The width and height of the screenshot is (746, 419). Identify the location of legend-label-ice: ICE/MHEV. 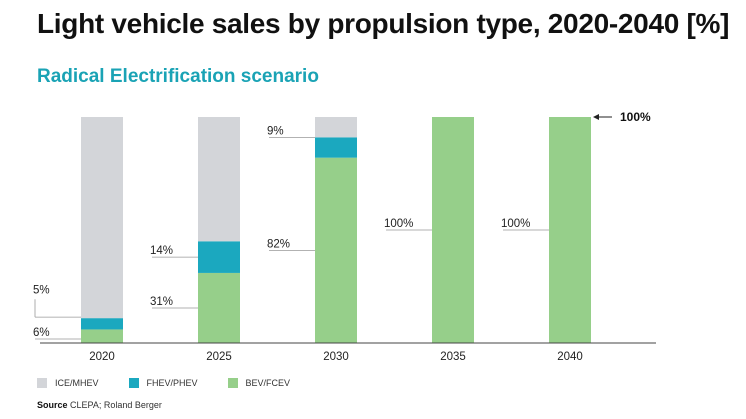
(77, 383).